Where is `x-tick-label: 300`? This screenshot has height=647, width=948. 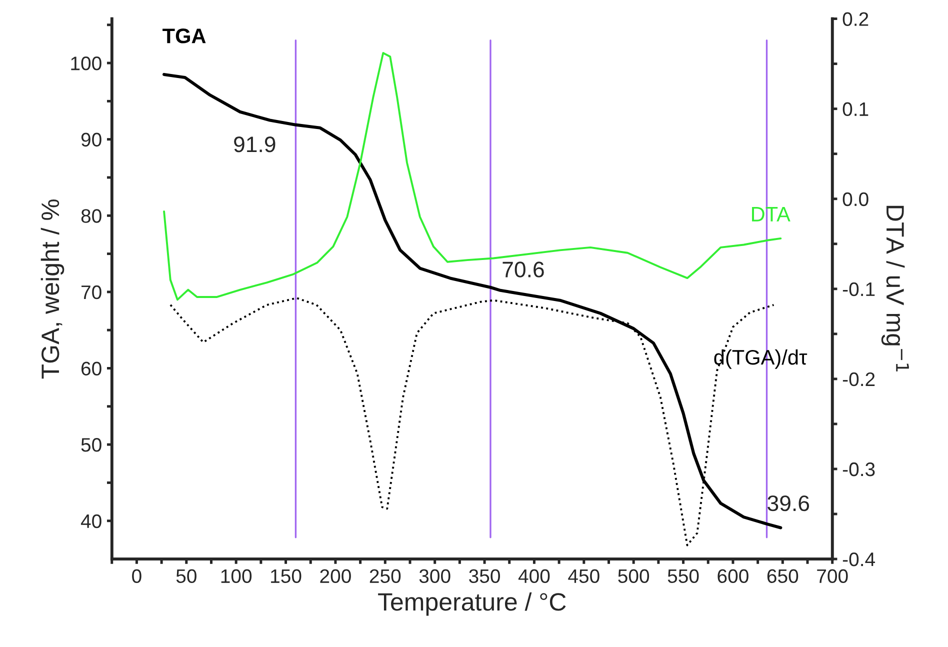
x-tick-label: 300 is located at coordinates (434, 576).